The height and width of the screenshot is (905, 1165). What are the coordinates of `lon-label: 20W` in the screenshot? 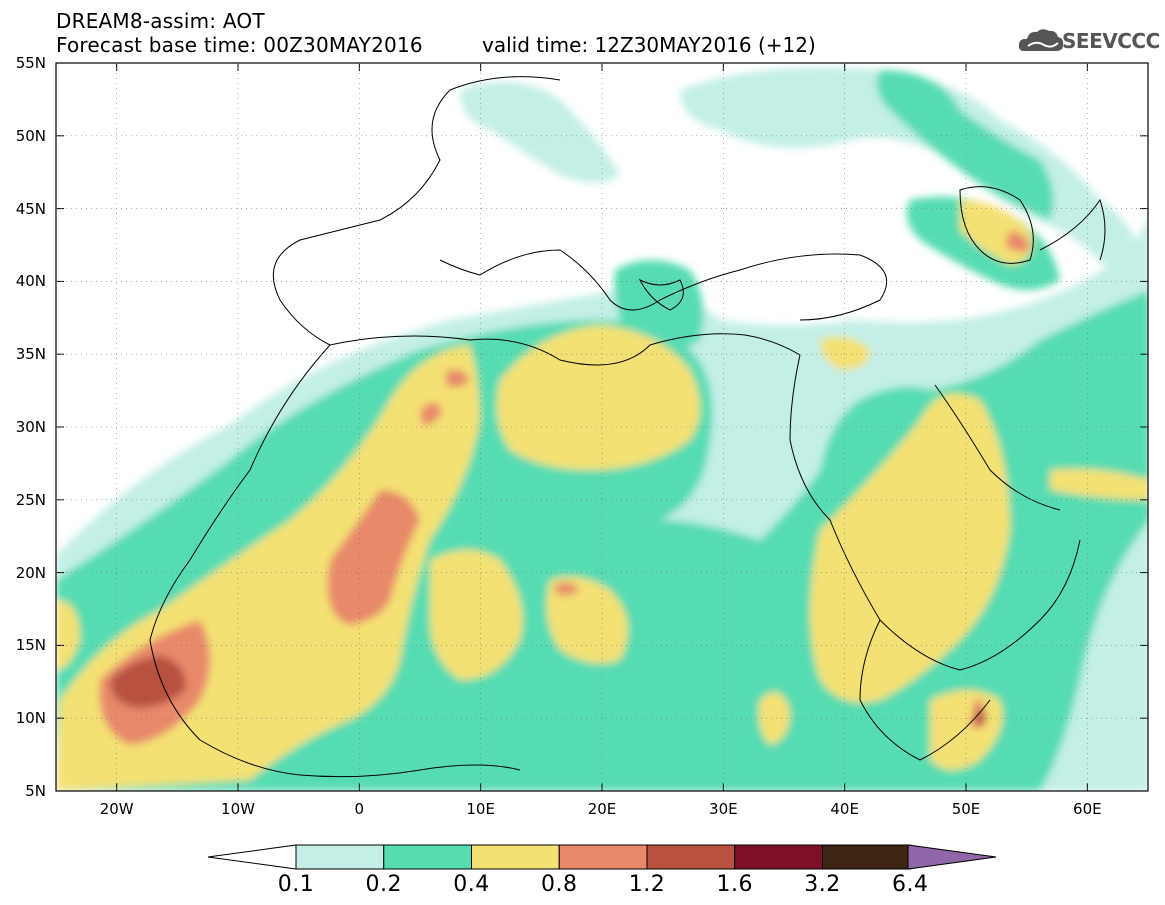 It's located at (116, 809).